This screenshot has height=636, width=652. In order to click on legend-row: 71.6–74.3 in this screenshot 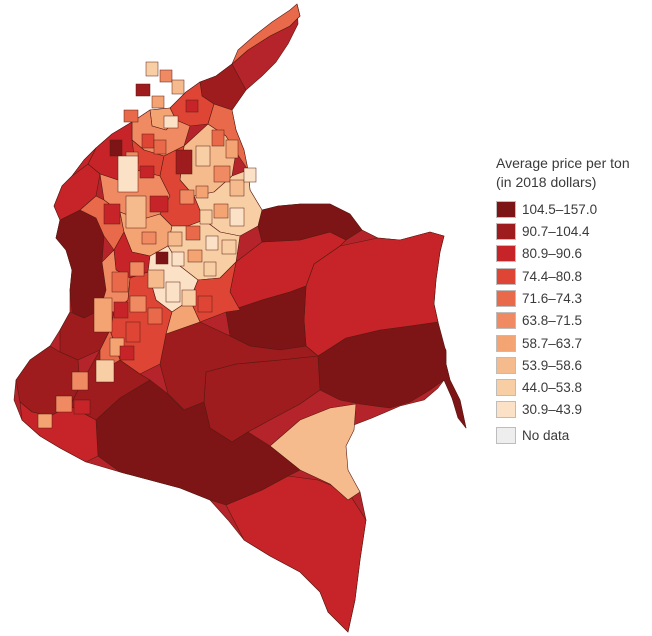, I will do `click(571, 298)`.